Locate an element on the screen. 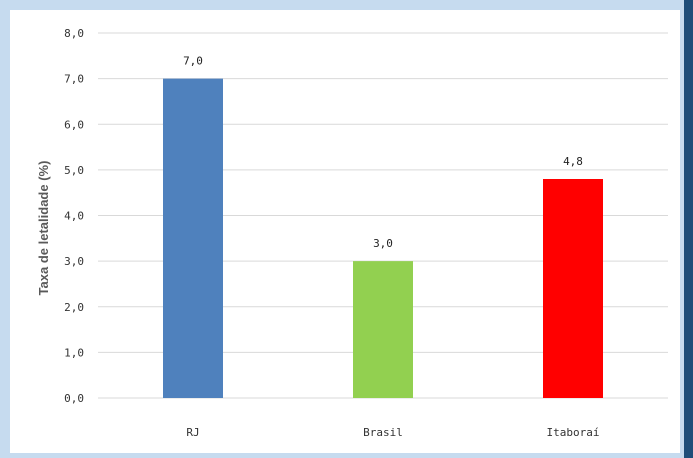  category-label: Brasil is located at coordinates (383, 432).